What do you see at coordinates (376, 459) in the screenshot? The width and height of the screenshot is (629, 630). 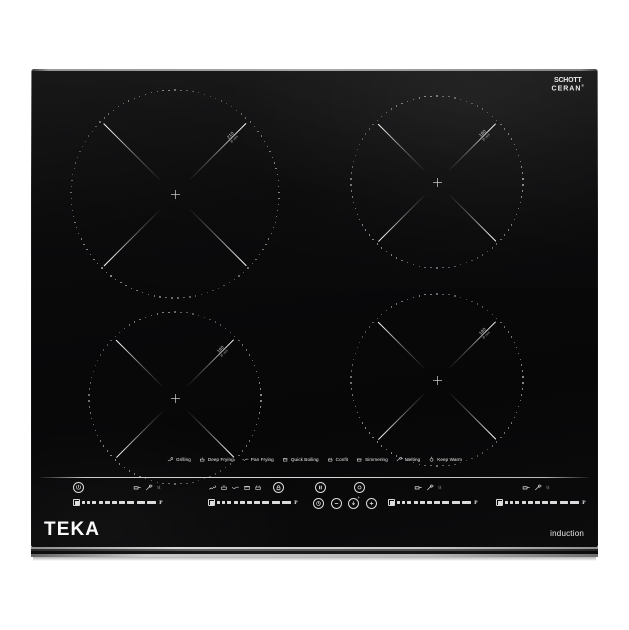 I see `cooking-function-label: Simmering` at bounding box center [376, 459].